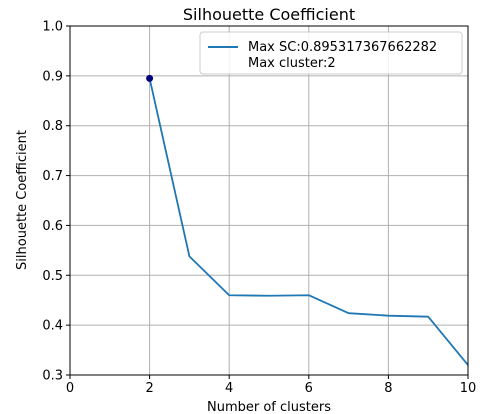 This screenshot has height=414, width=480. What do you see at coordinates (22, 200) in the screenshot?
I see `y-axis-label: Silhouette Coefficient` at bounding box center [22, 200].